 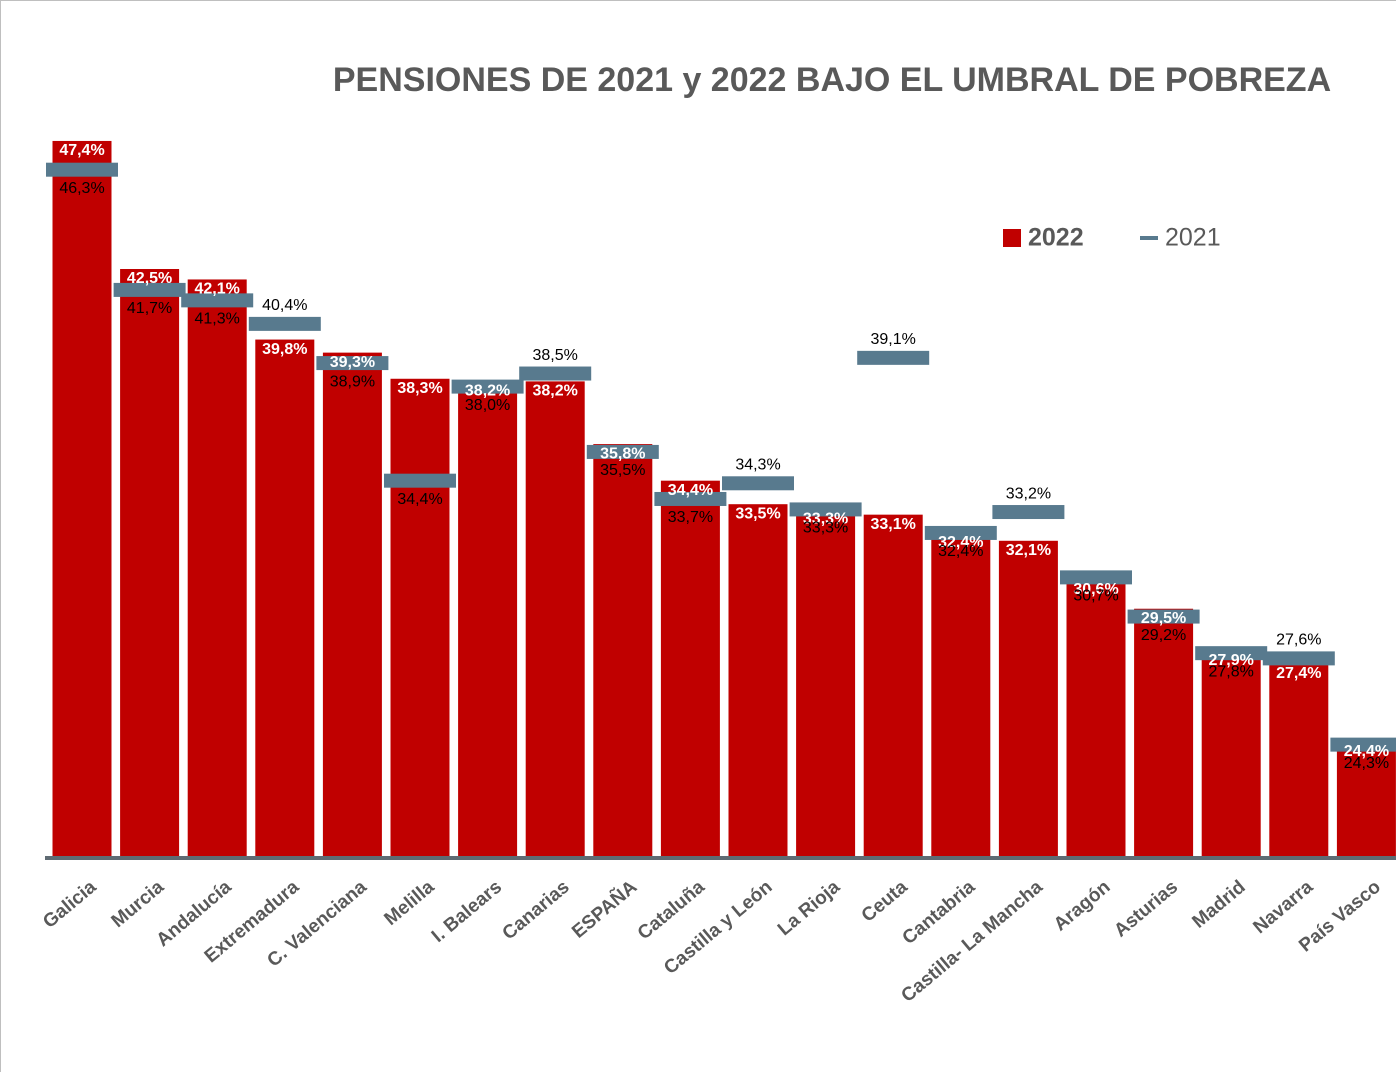 I want to click on value-label-2022: 35,8%, so click(x=622, y=453).